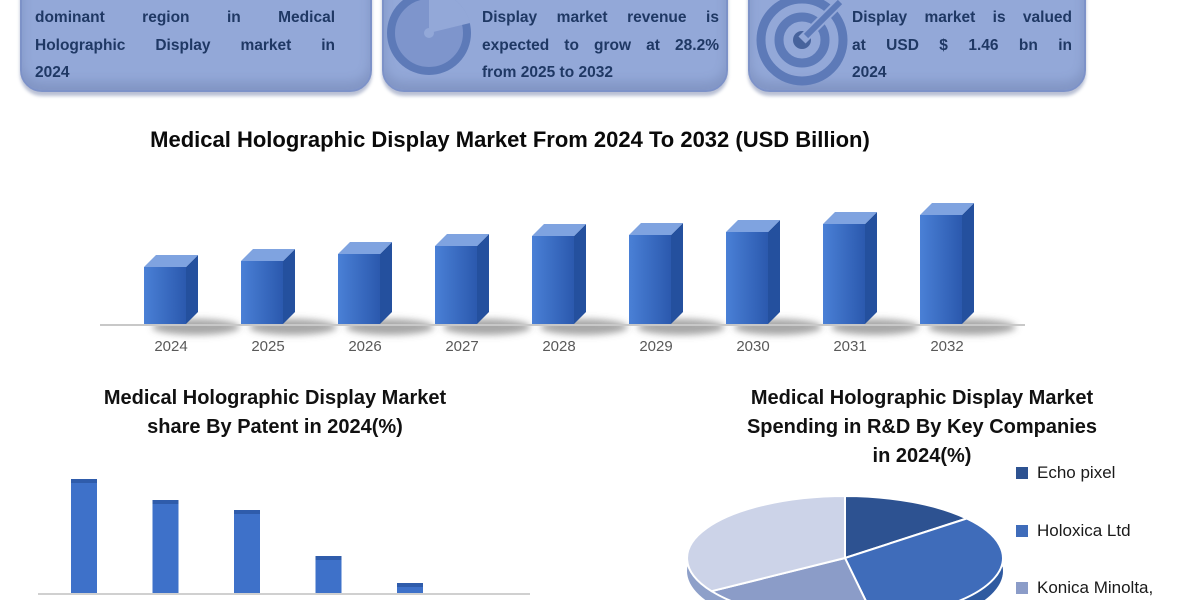 This screenshot has width=1200, height=600. What do you see at coordinates (753, 346) in the screenshot?
I see `x-axis-label-2030: 2030` at bounding box center [753, 346].